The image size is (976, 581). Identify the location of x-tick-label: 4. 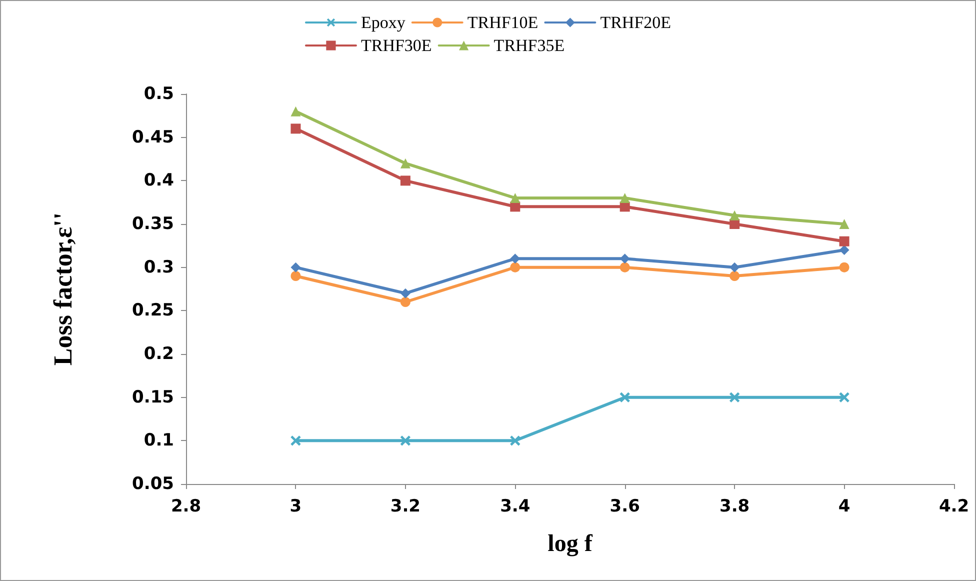
(844, 506).